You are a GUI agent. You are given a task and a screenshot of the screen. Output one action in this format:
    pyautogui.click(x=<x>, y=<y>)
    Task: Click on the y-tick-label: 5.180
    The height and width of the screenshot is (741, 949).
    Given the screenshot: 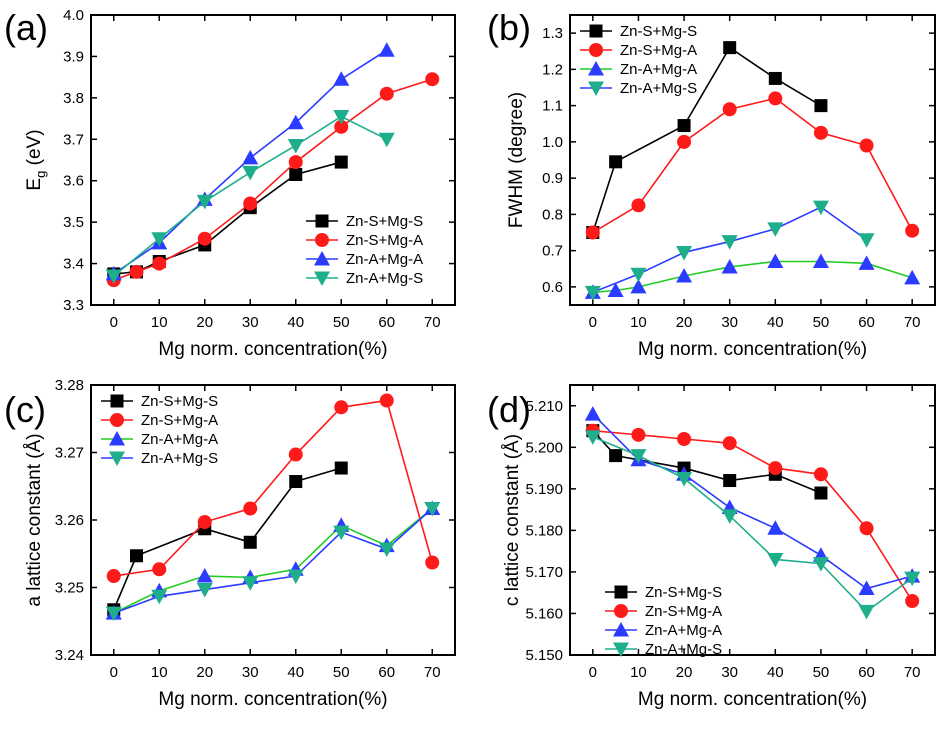 What is the action you would take?
    pyautogui.click(x=544, y=530)
    